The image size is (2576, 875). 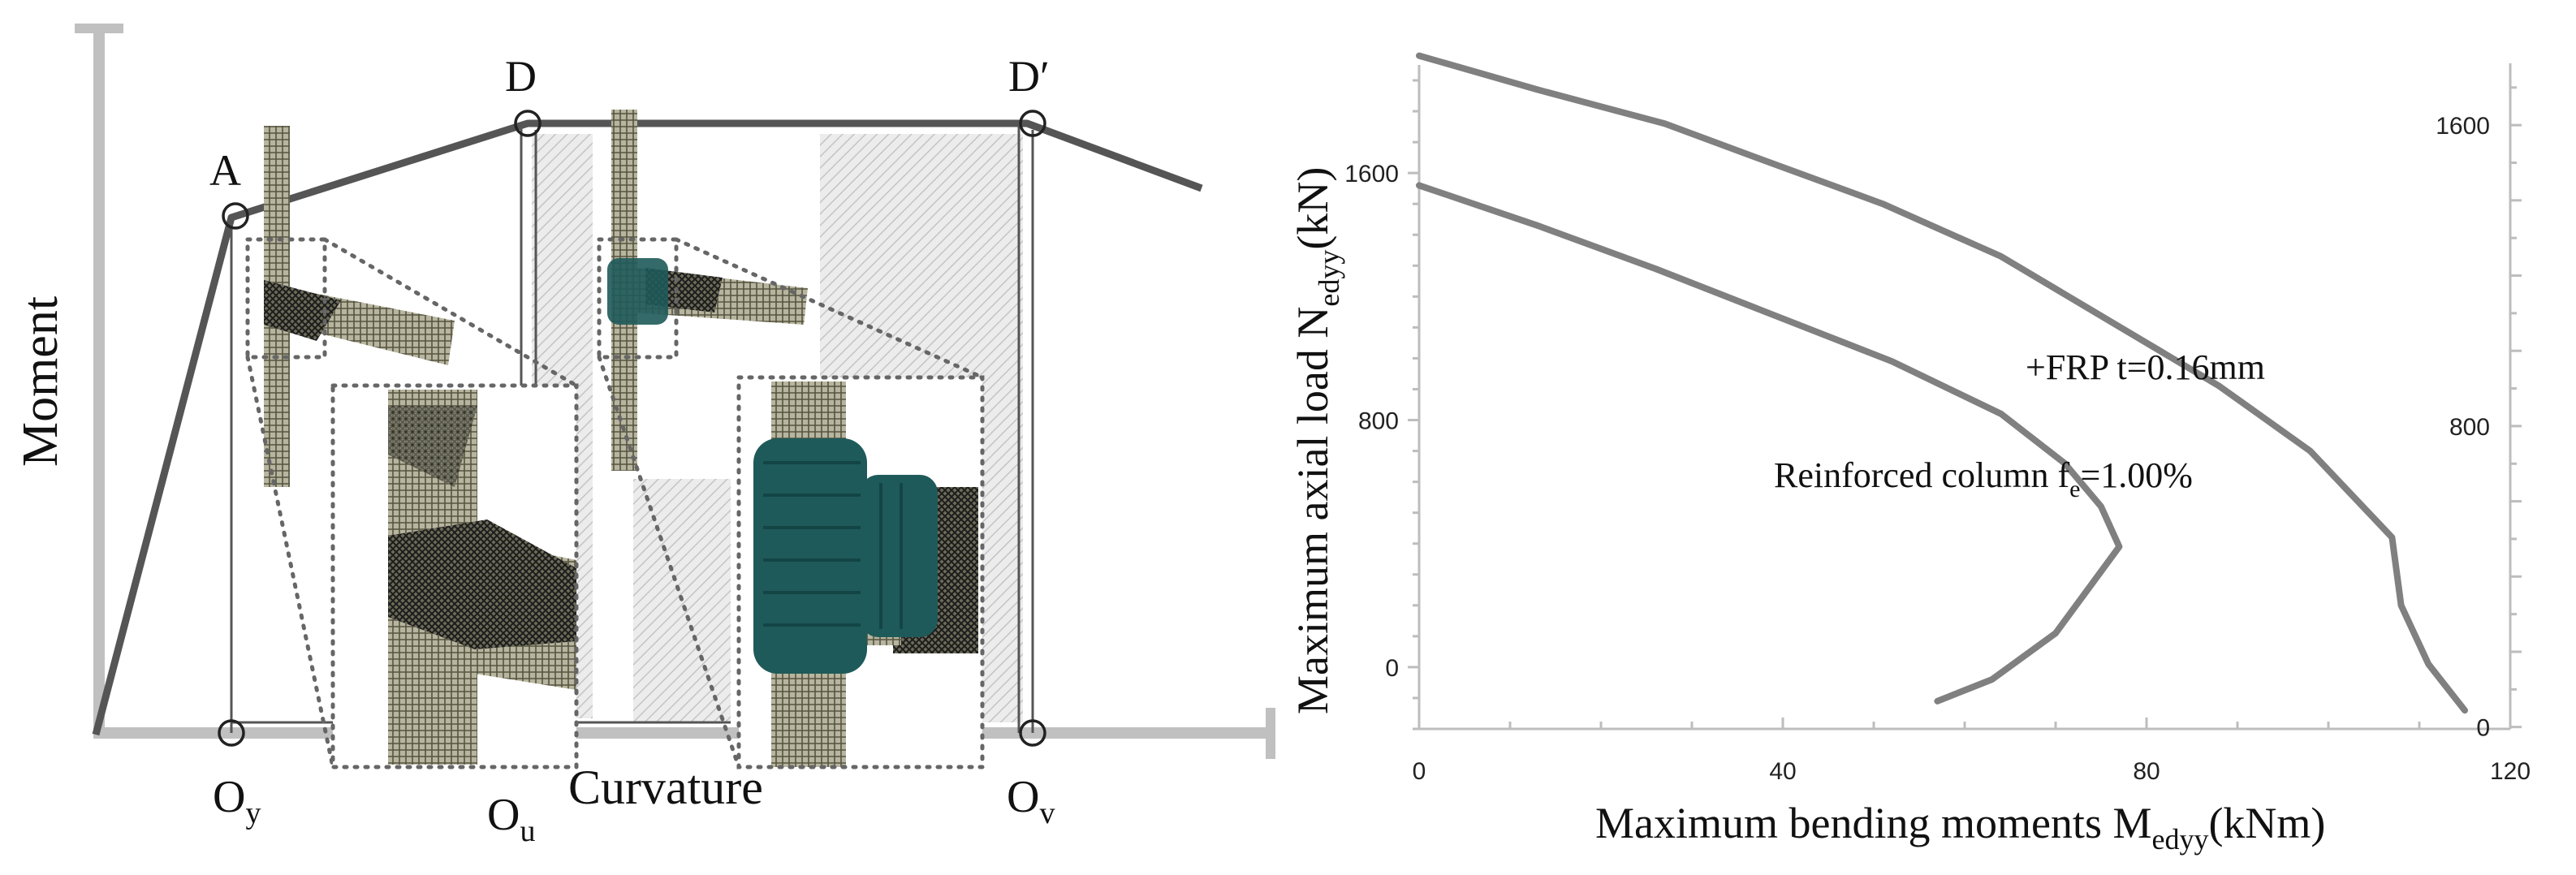 I want to click on y-axis-title: Maximum axial load Nedyy(kN), so click(x=1316, y=440).